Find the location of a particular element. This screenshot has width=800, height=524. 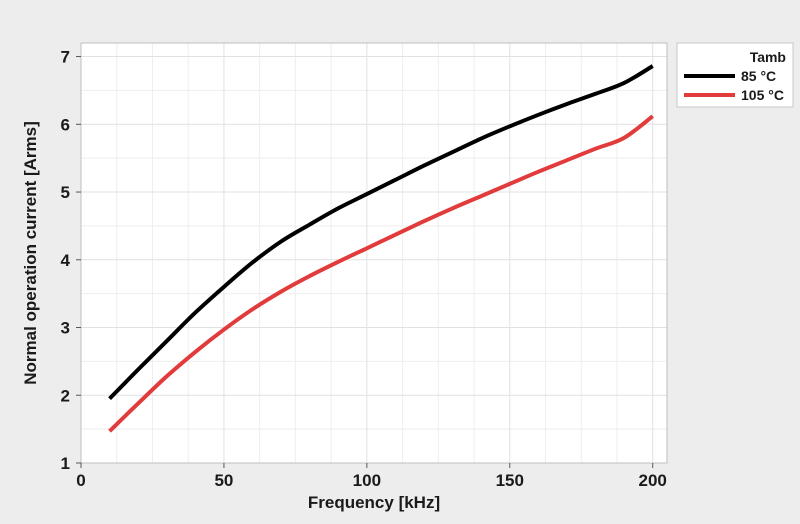

x-tick-label: 150 is located at coordinates (510, 480).